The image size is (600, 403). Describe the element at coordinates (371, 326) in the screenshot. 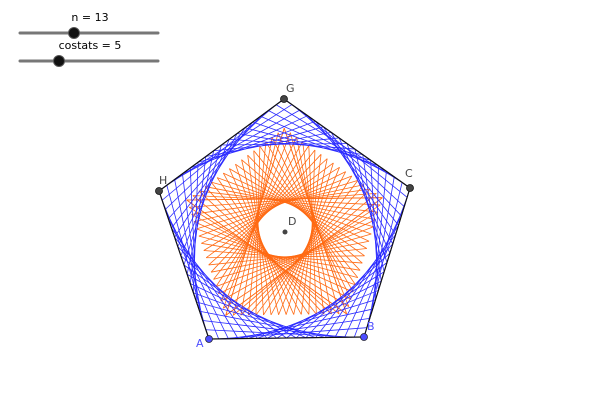

I see `point-label: B` at that location.